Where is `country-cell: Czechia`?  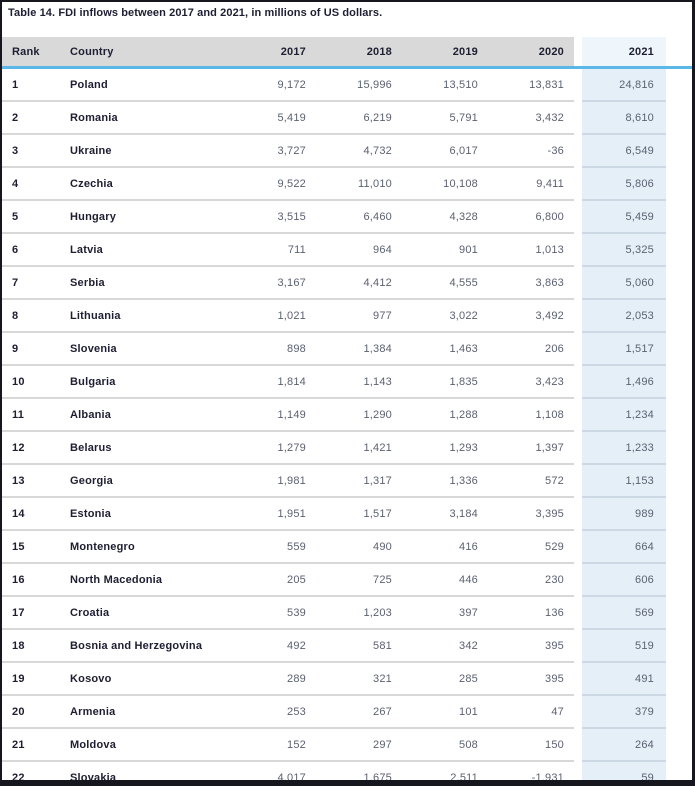
country-cell: Czechia is located at coordinates (145, 183).